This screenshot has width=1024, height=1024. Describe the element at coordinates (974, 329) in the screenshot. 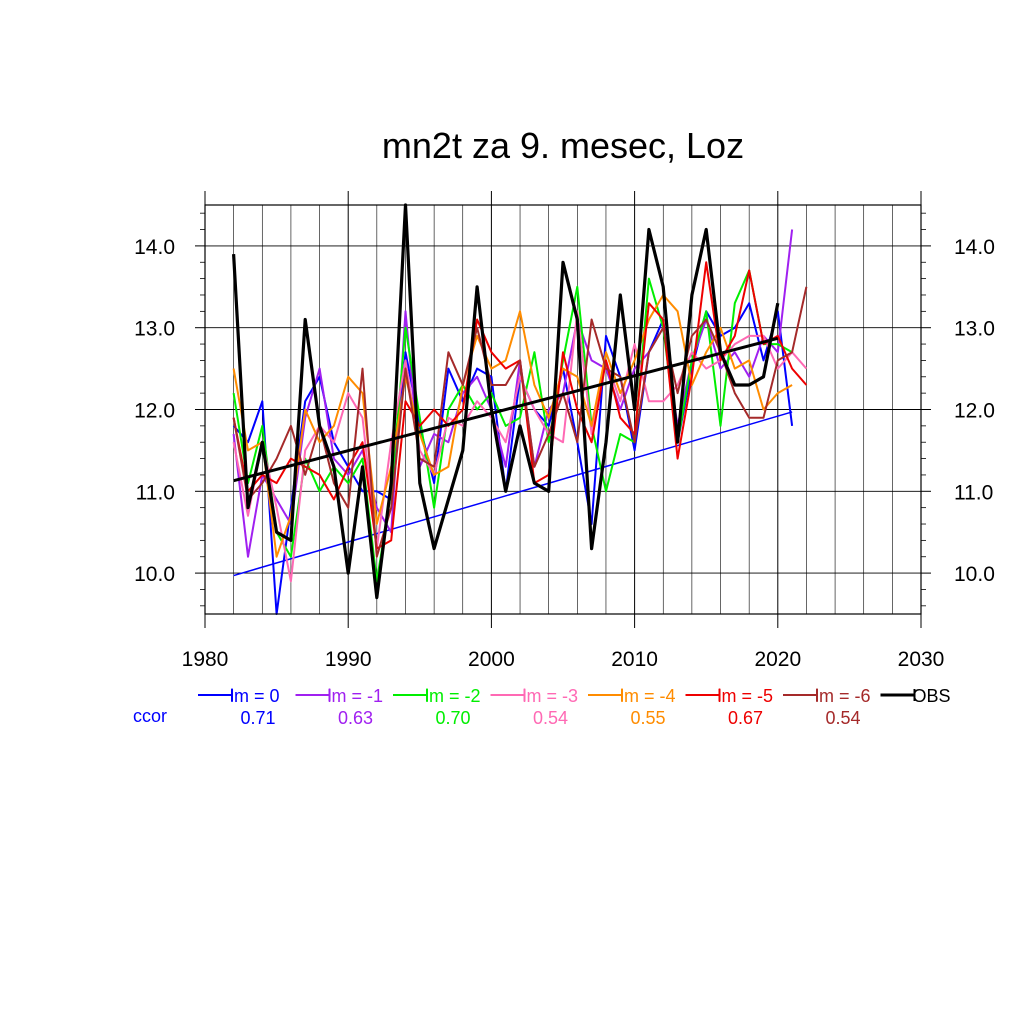

I see `y-tick-label-right: 13.0` at that location.